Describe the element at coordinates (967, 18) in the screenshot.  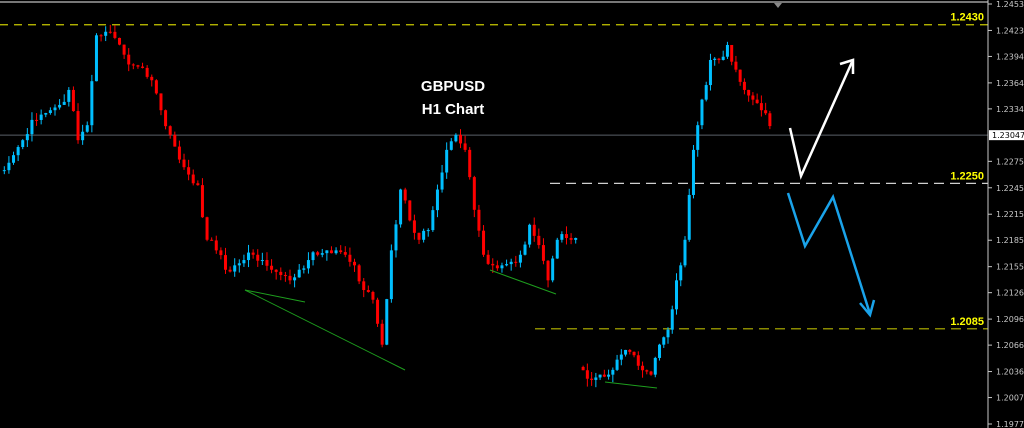
I see `price-level-label: 1.2430` at that location.